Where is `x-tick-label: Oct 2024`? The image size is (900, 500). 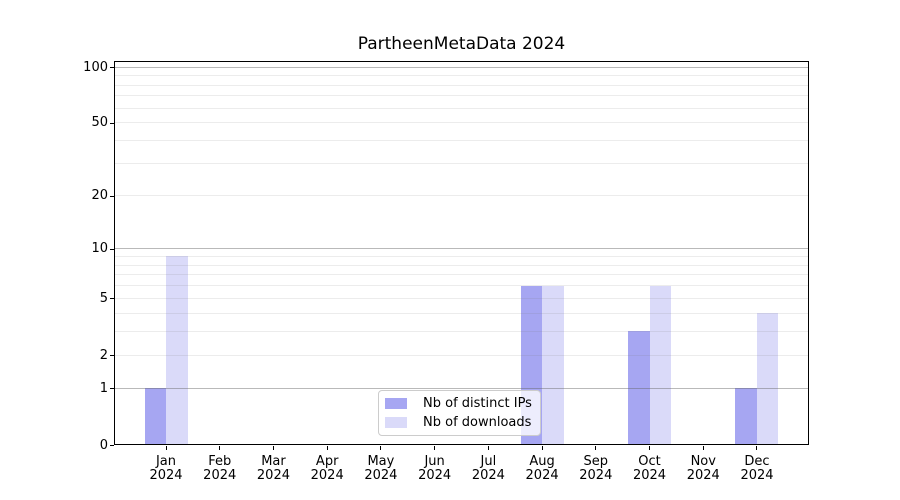
x-tick-label: Oct 2024 is located at coordinates (650, 469).